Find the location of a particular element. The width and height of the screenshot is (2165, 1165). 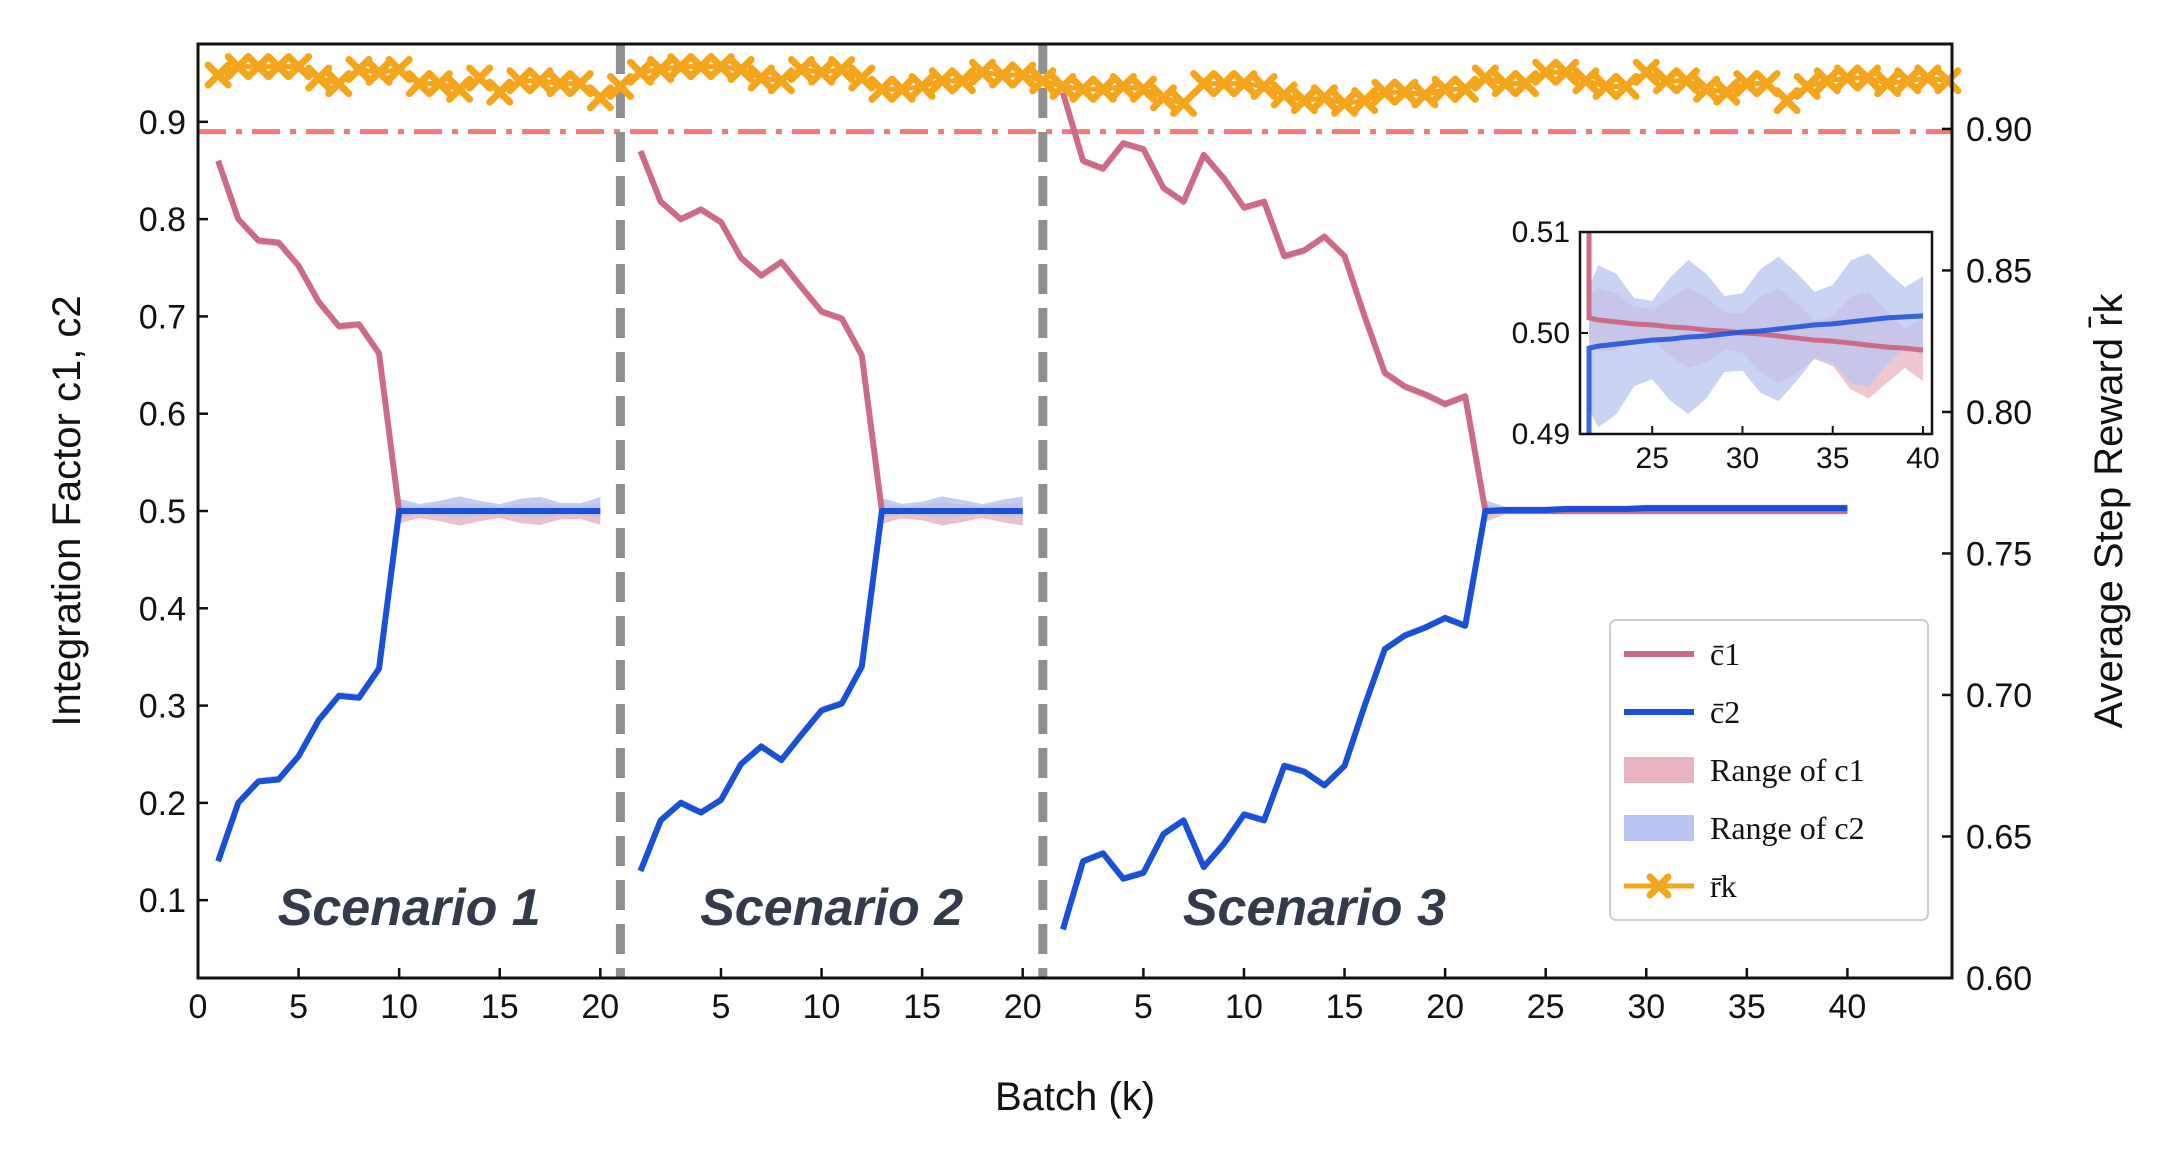

legend-entry-4-swatch is located at coordinates (1659, 828).